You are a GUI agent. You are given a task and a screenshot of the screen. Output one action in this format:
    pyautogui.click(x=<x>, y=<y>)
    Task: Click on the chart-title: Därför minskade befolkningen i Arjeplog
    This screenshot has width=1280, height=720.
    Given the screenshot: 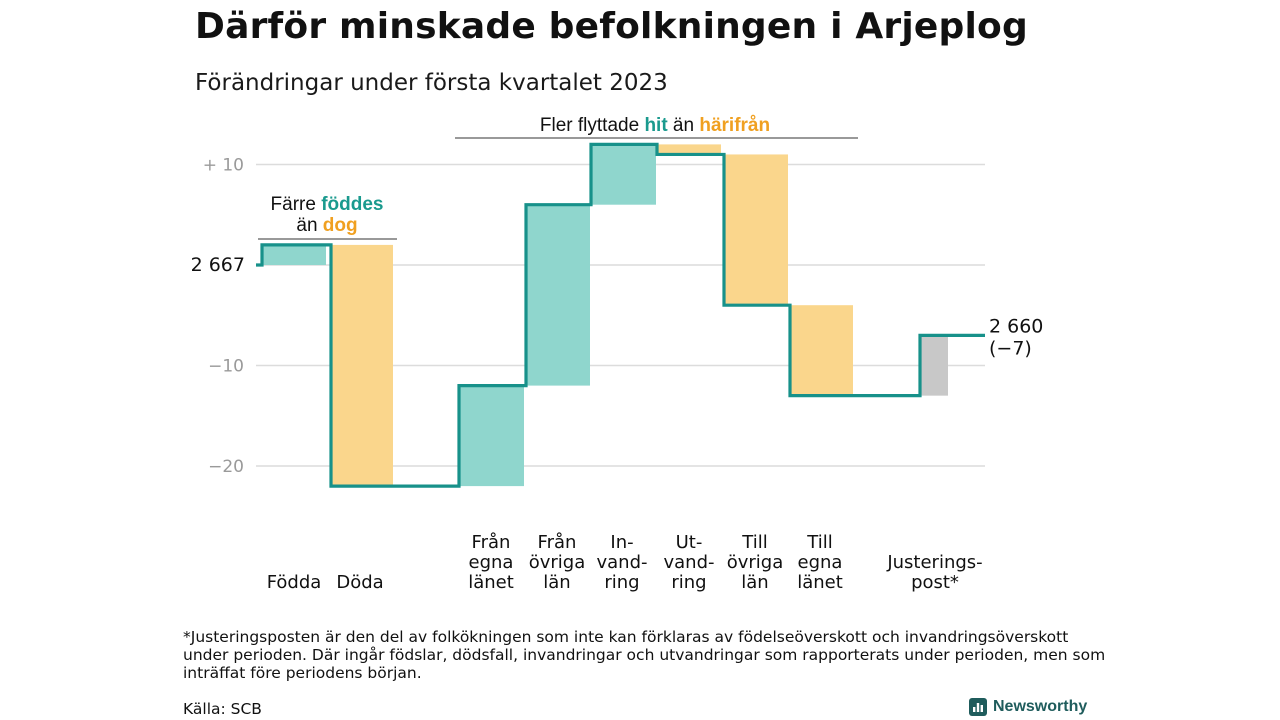 What is the action you would take?
    pyautogui.click(x=611, y=26)
    